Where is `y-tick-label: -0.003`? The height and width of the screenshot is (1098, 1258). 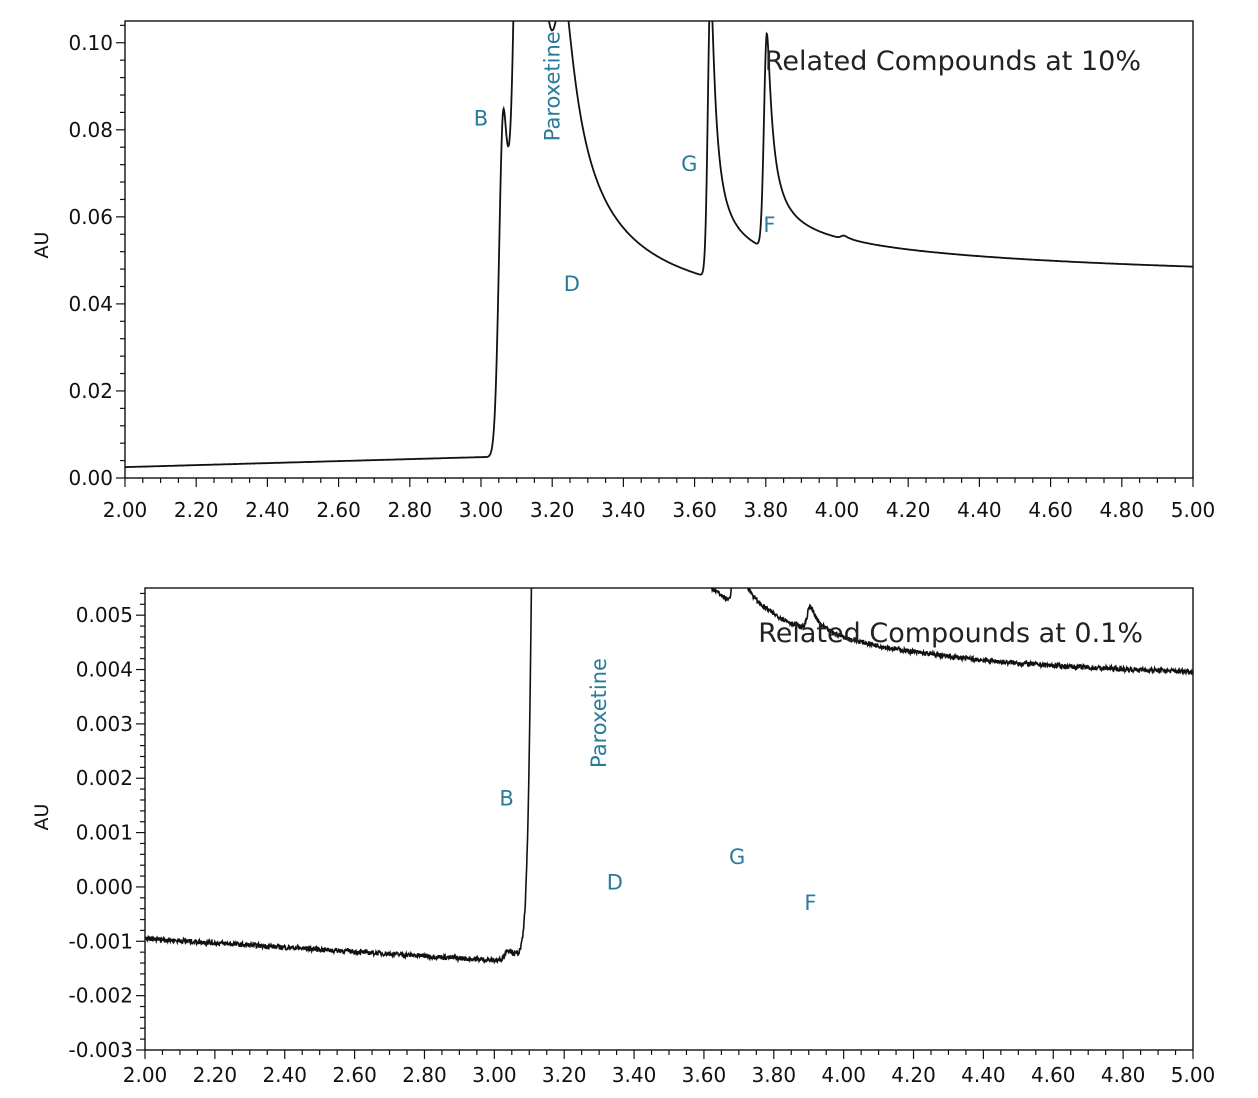
y-tick-label: -0.003 is located at coordinates (101, 1050).